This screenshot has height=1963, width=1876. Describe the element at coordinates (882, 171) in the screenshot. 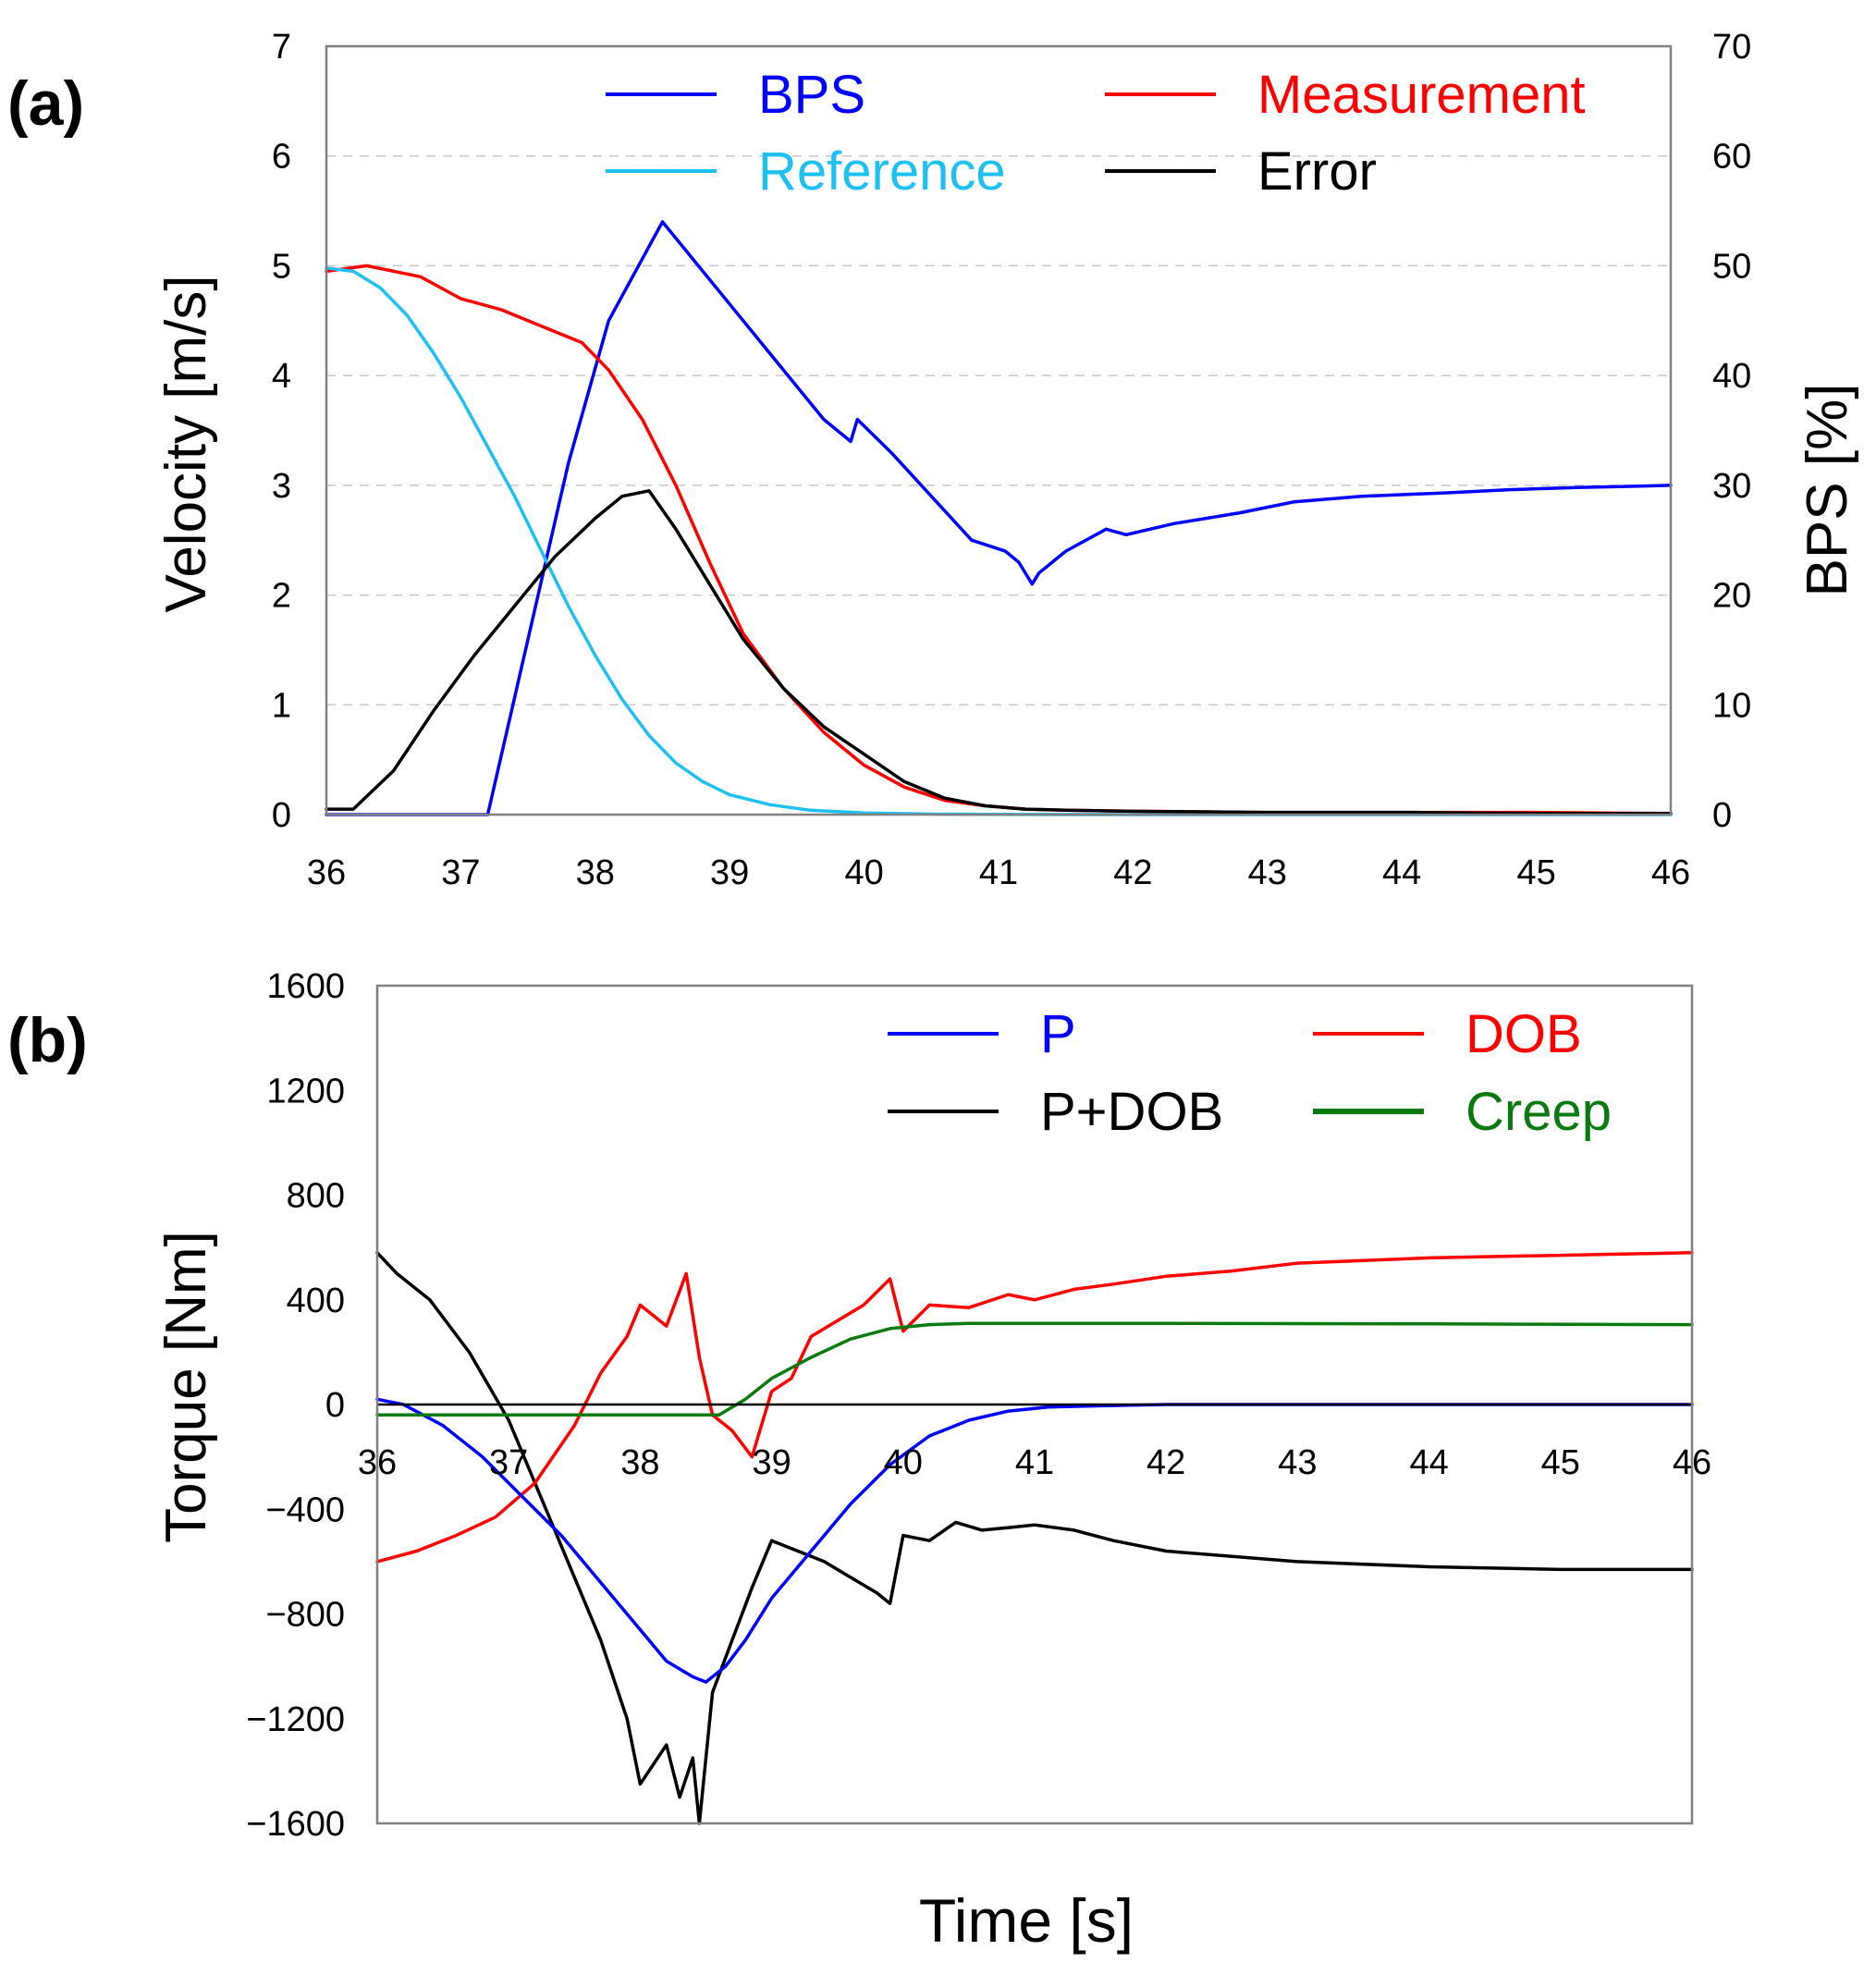

I see `legend-label-reference: Reference` at that location.